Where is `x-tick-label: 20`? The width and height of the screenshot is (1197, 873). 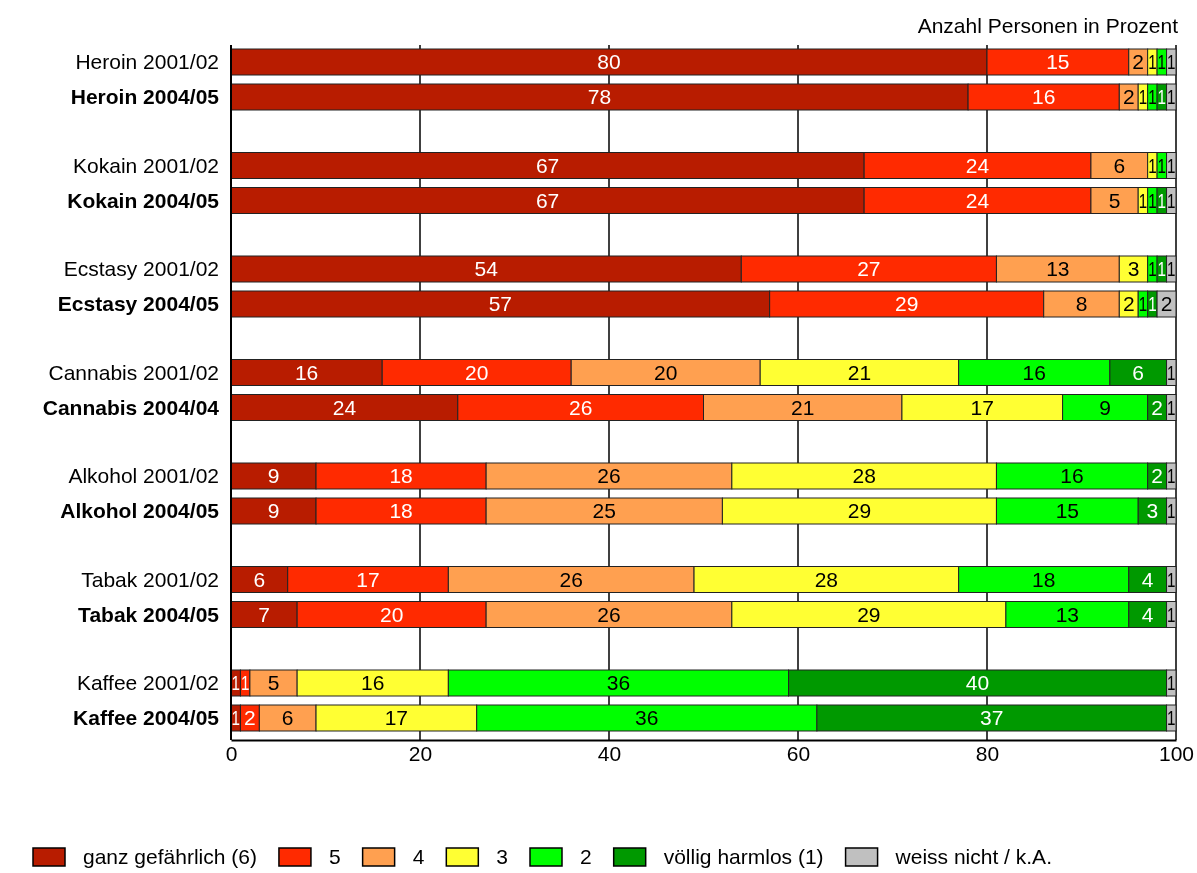
x-tick-label: 20 is located at coordinates (420, 753).